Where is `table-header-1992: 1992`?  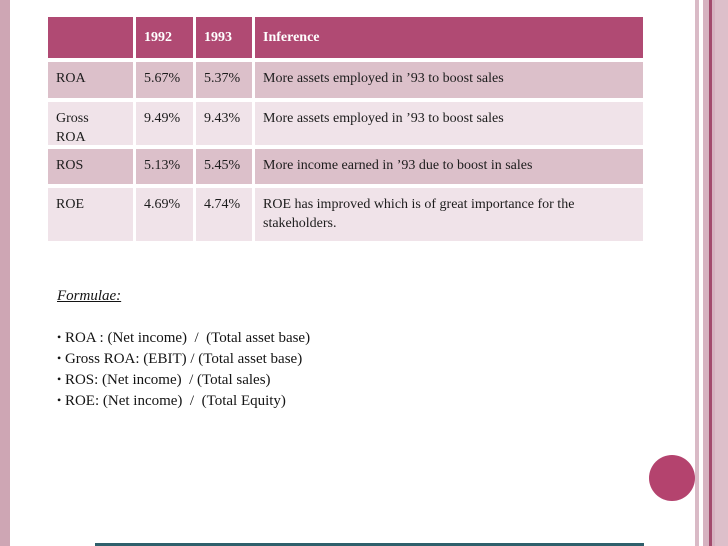 table-header-1992: 1992 is located at coordinates (164, 37).